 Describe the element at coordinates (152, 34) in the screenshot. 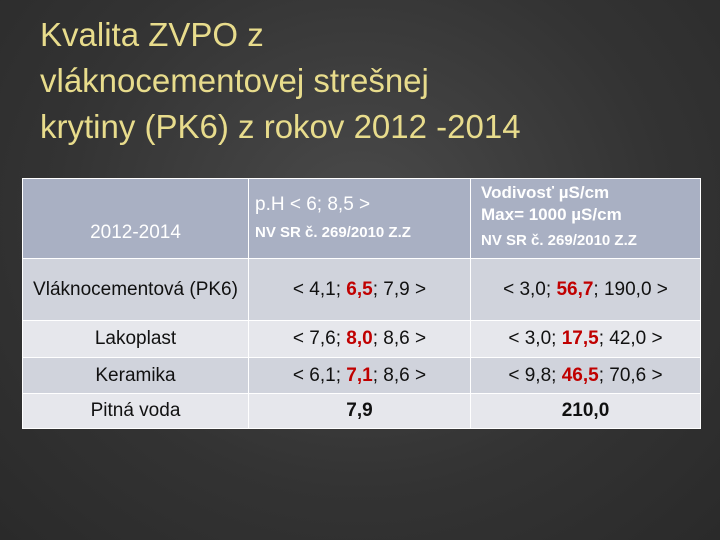

I see `title-line: Kvalita ZVPO z` at that location.